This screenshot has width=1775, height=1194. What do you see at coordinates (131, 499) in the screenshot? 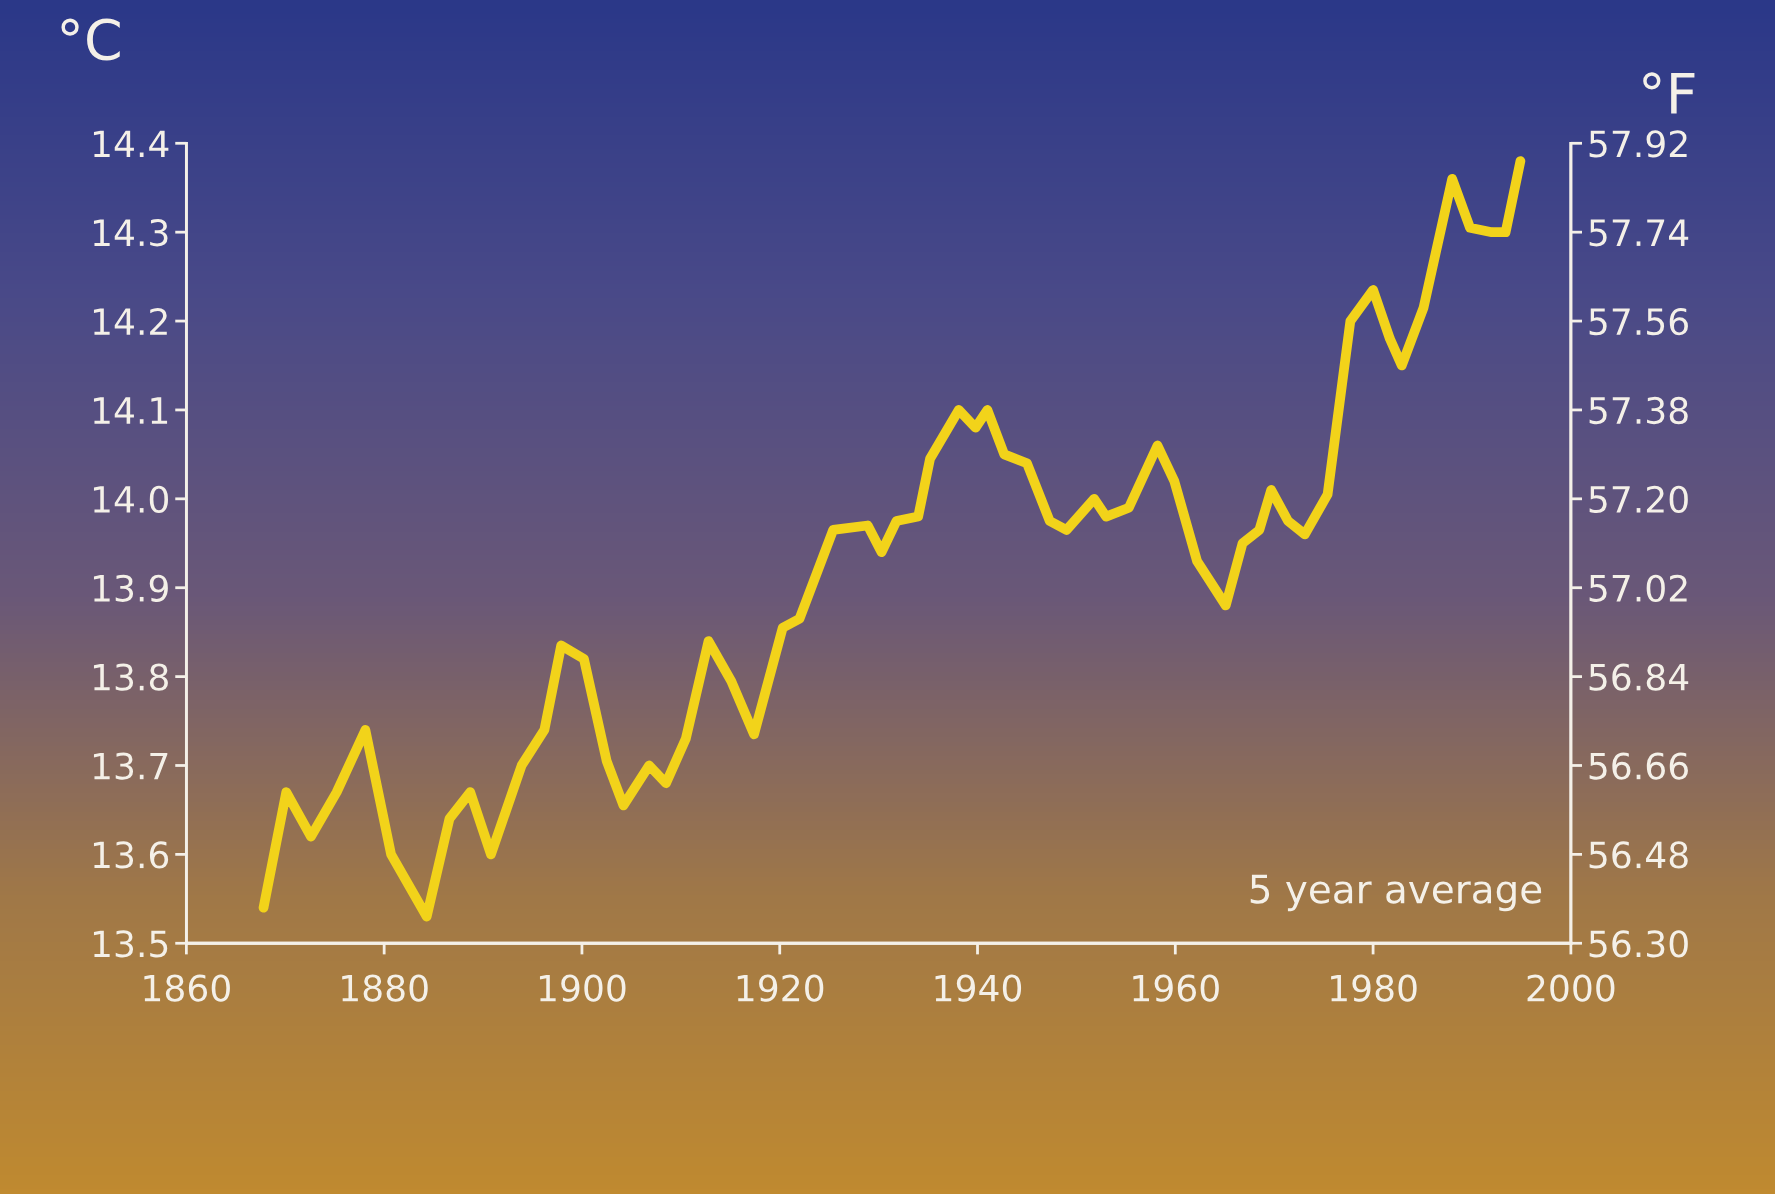
I see `y-tick-label: 14.0` at bounding box center [131, 499].